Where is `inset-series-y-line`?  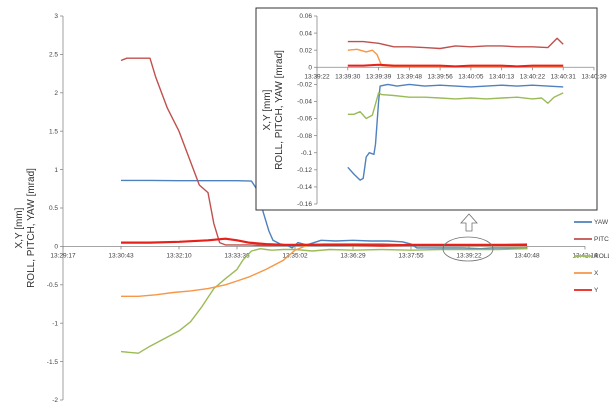
inset-series-y-line is located at coordinates (455, 65).